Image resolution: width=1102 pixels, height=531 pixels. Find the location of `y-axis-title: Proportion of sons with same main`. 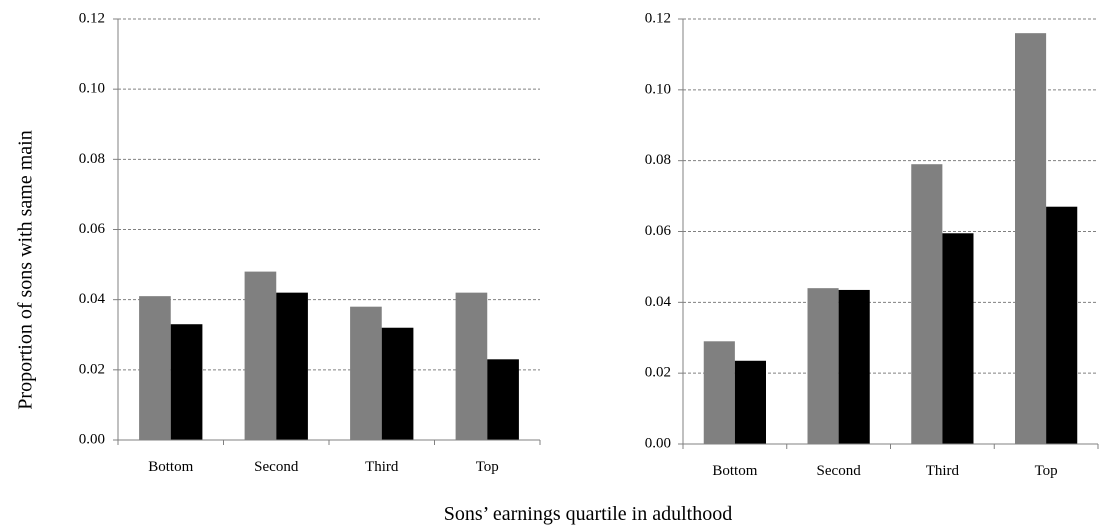

y-axis-title: Proportion of sons with same main is located at coordinates (26, 269).